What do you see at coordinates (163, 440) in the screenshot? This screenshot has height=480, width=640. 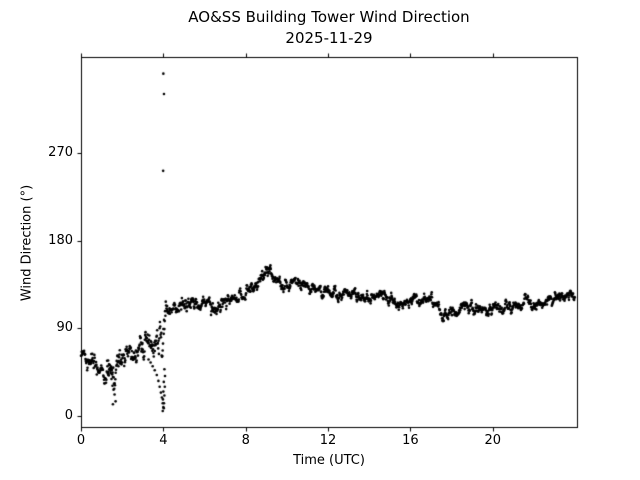 I see `x-tick-label: 4` at bounding box center [163, 440].